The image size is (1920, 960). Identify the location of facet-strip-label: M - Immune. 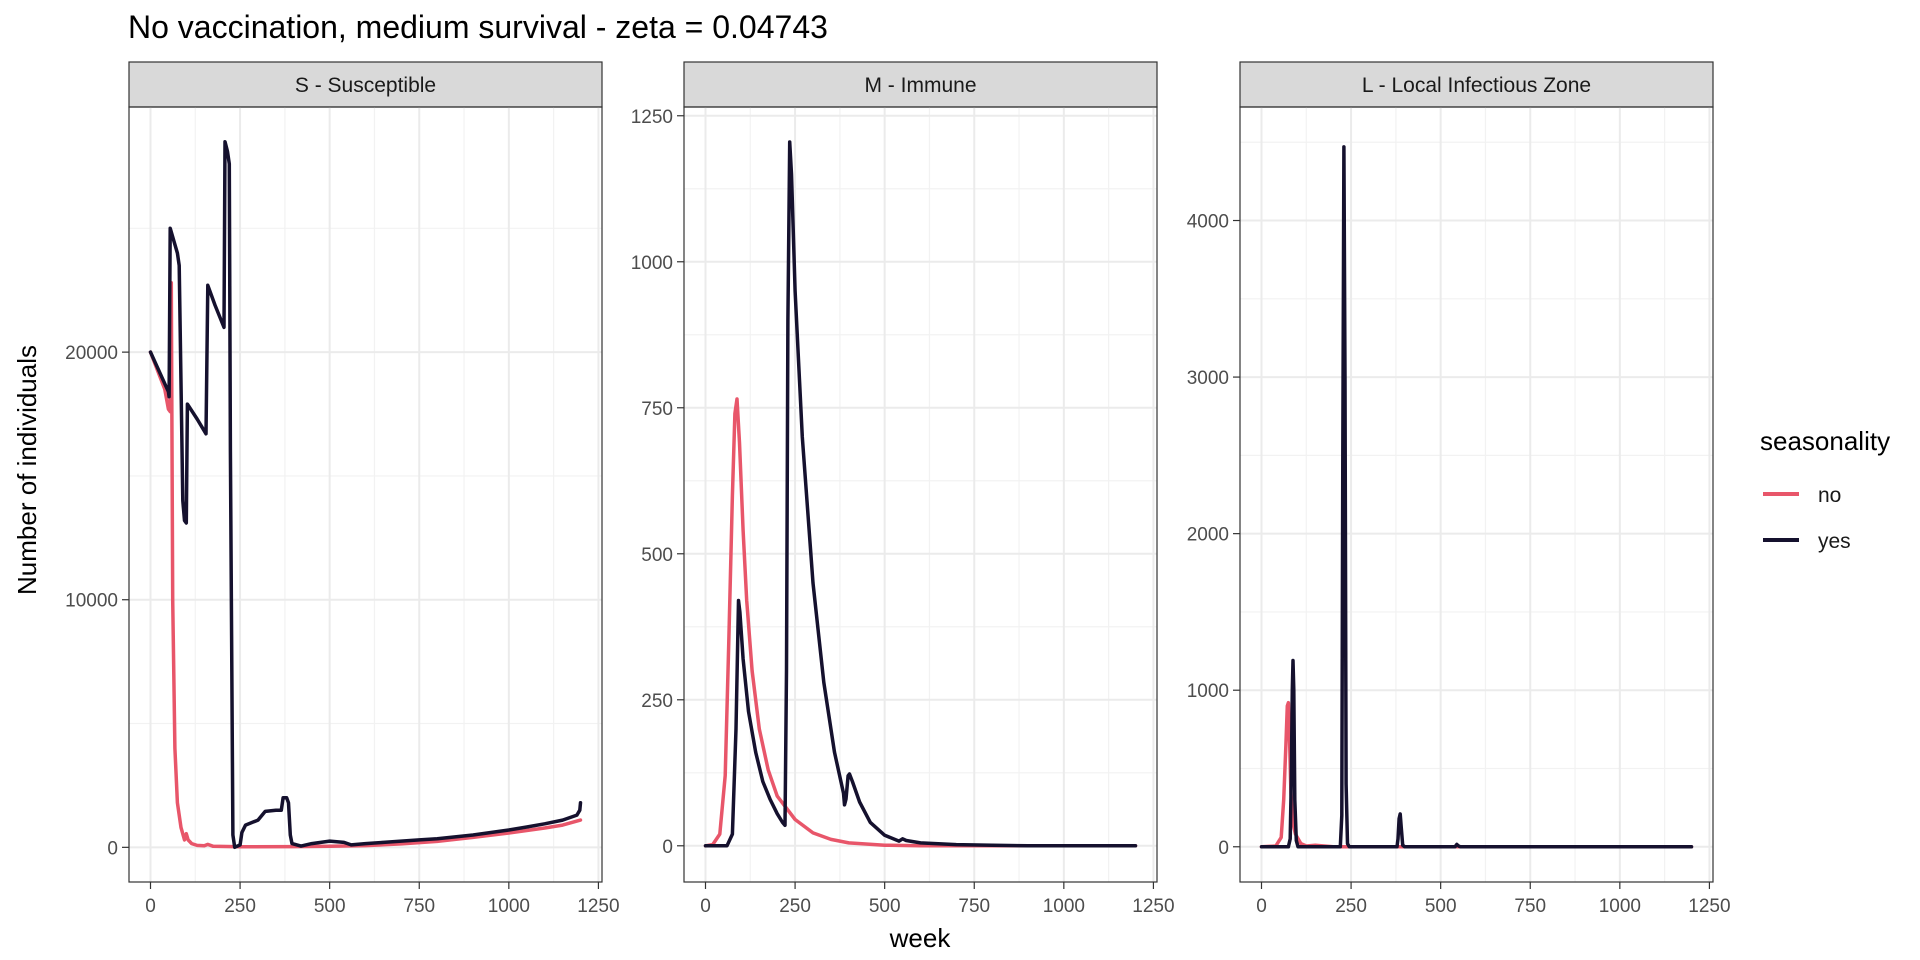
(920, 85).